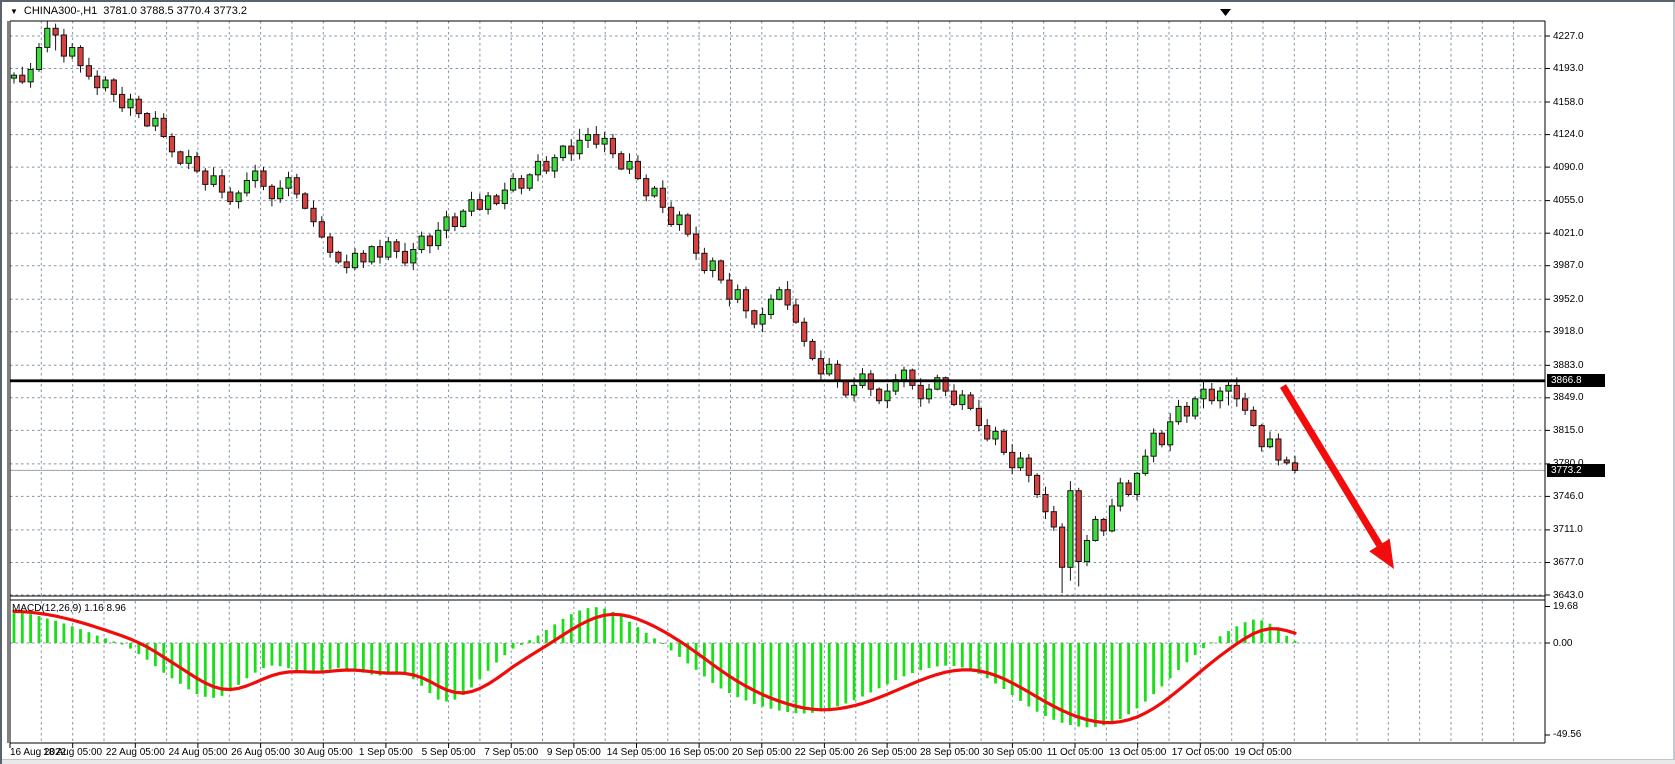 Image resolution: width=1675 pixels, height=764 pixels. What do you see at coordinates (1263, 752) in the screenshot?
I see `time-axis-label: 19 Oct 05:00` at bounding box center [1263, 752].